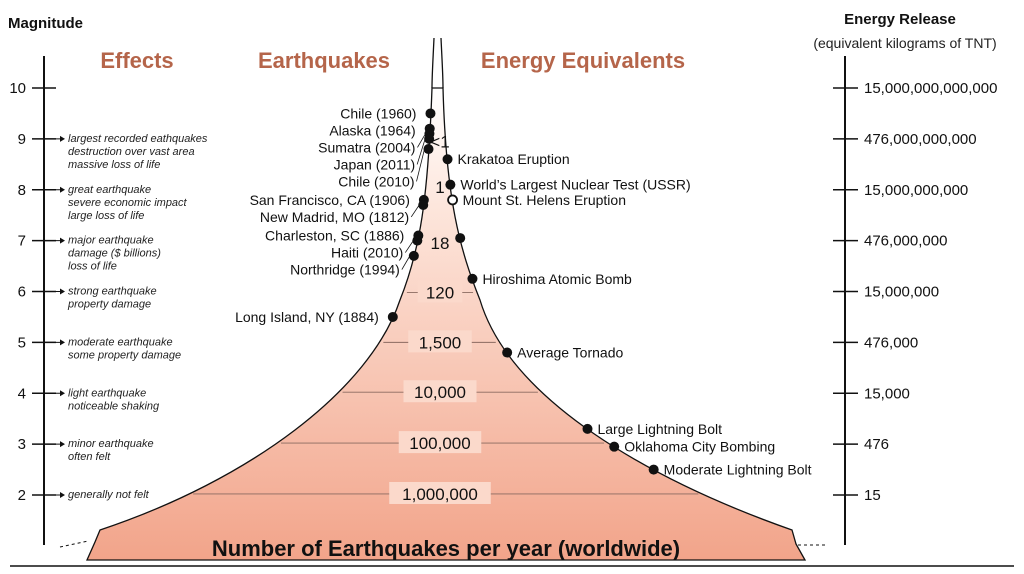 This screenshot has width=1024, height=574. I want to click on energy-tick-label: 476,000, so click(891, 342).